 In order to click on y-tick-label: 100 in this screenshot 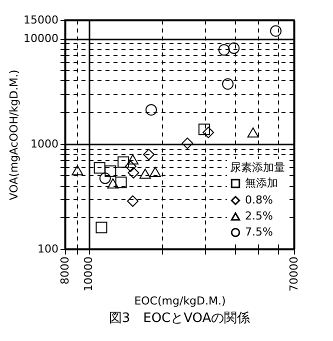, I will do `click(48, 249)`.